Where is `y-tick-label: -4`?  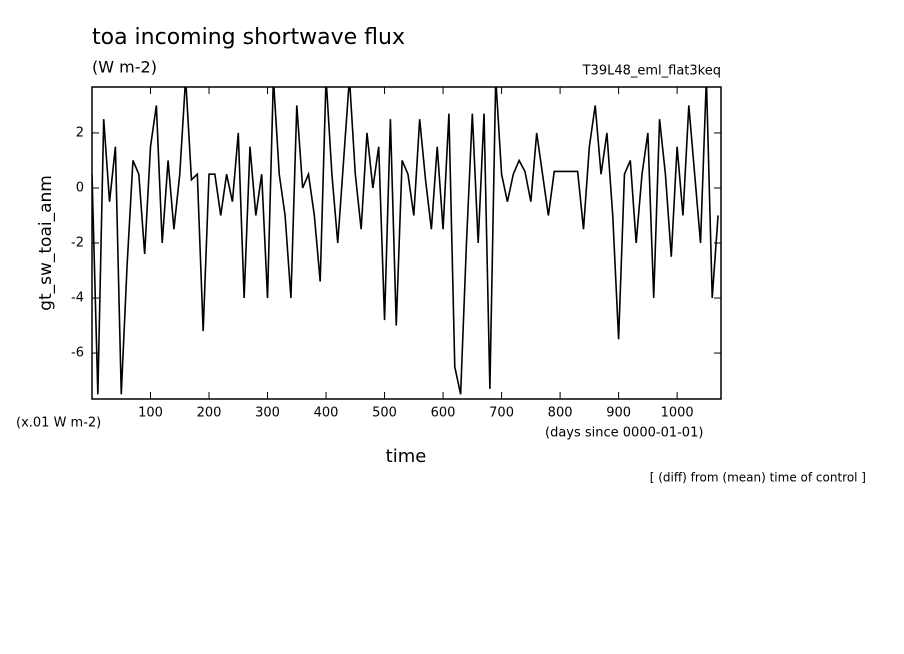 y-tick-label: -4 is located at coordinates (77, 298).